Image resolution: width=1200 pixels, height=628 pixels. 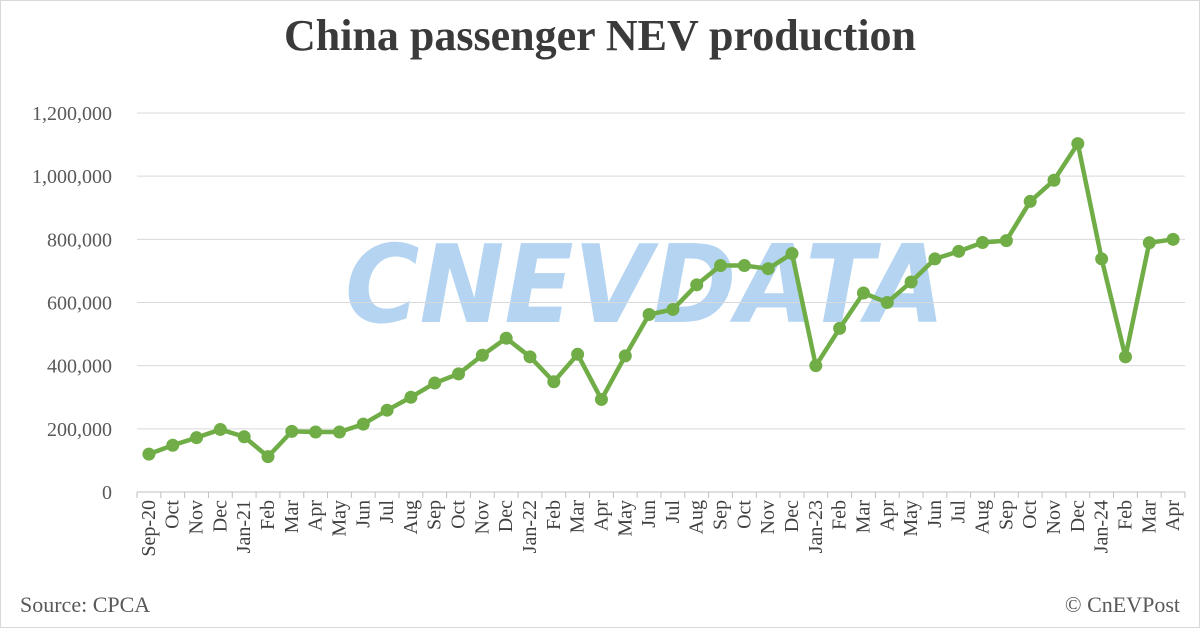 I want to click on y-tick-label: 1,200,000, so click(x=72, y=114).